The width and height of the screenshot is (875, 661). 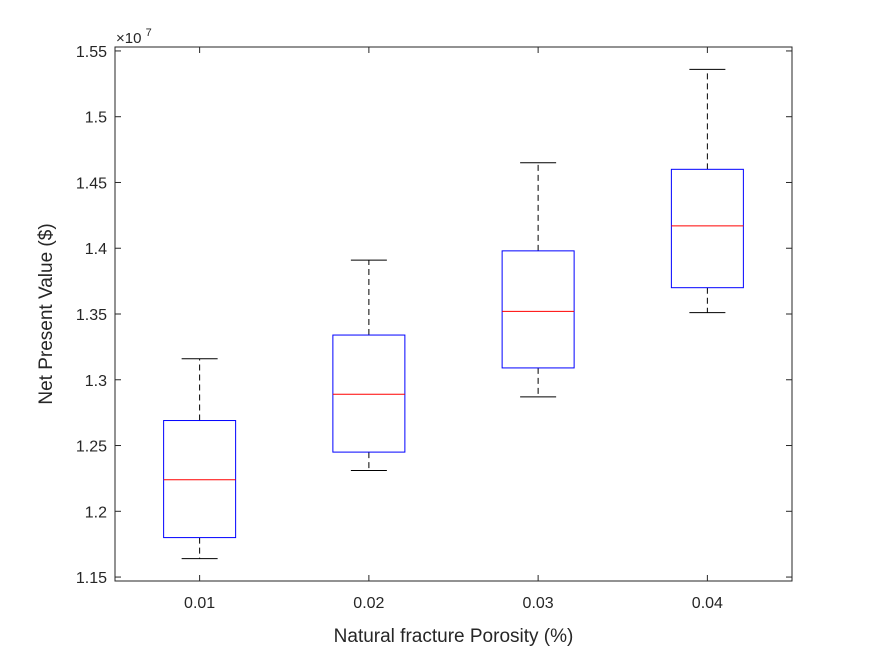 I want to click on y-tick-label: 1.15, so click(x=91, y=578).